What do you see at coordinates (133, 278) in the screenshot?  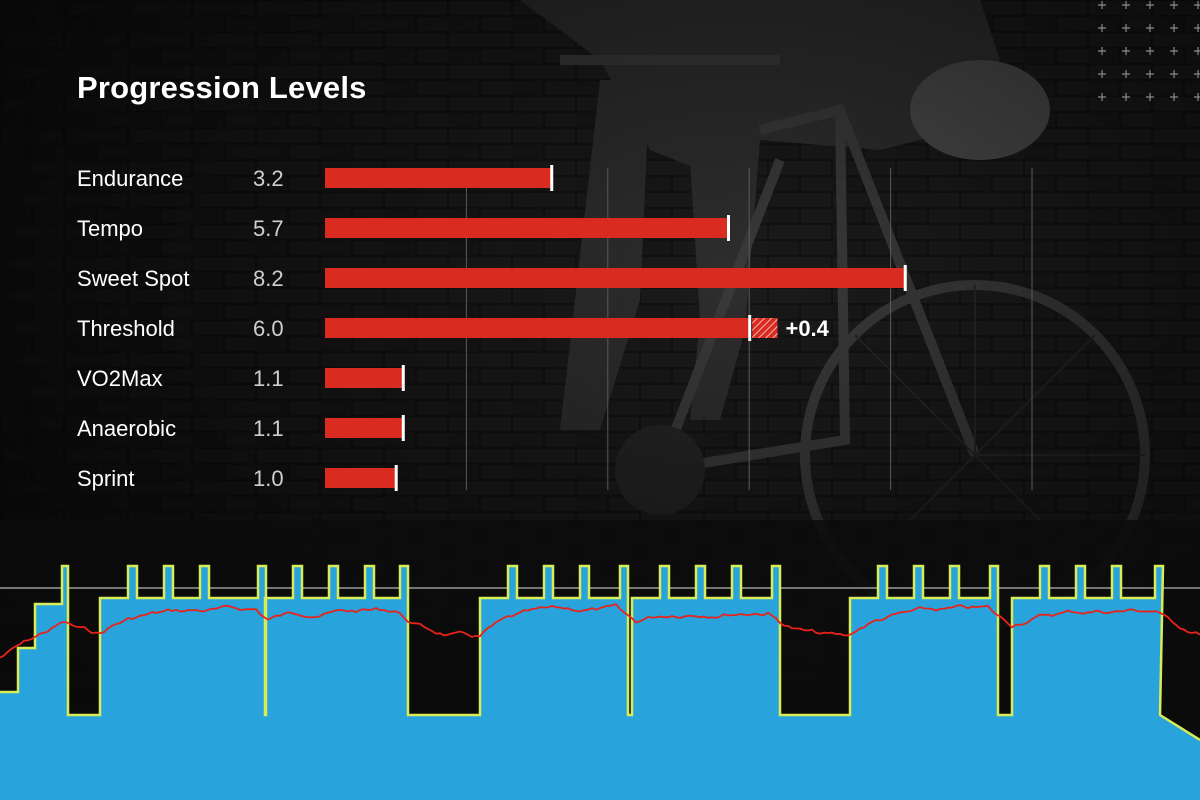 I see `category-label: Sweet Spot` at bounding box center [133, 278].